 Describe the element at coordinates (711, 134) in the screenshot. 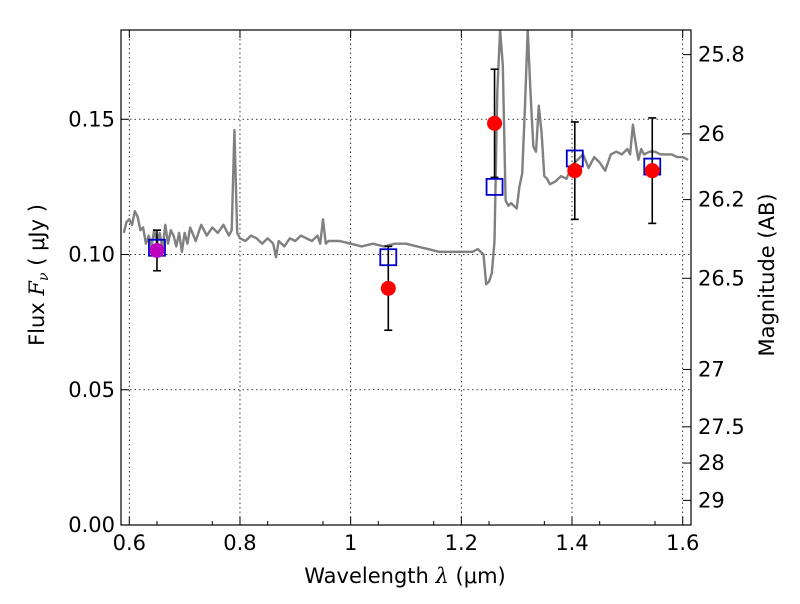

I see `y2-tick-label: 26` at that location.